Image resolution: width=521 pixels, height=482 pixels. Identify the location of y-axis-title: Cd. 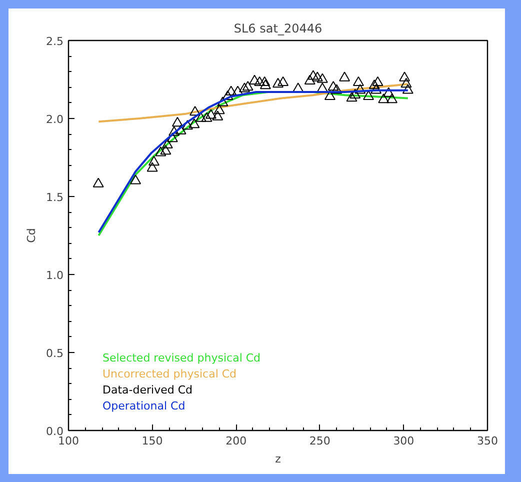
(31, 235).